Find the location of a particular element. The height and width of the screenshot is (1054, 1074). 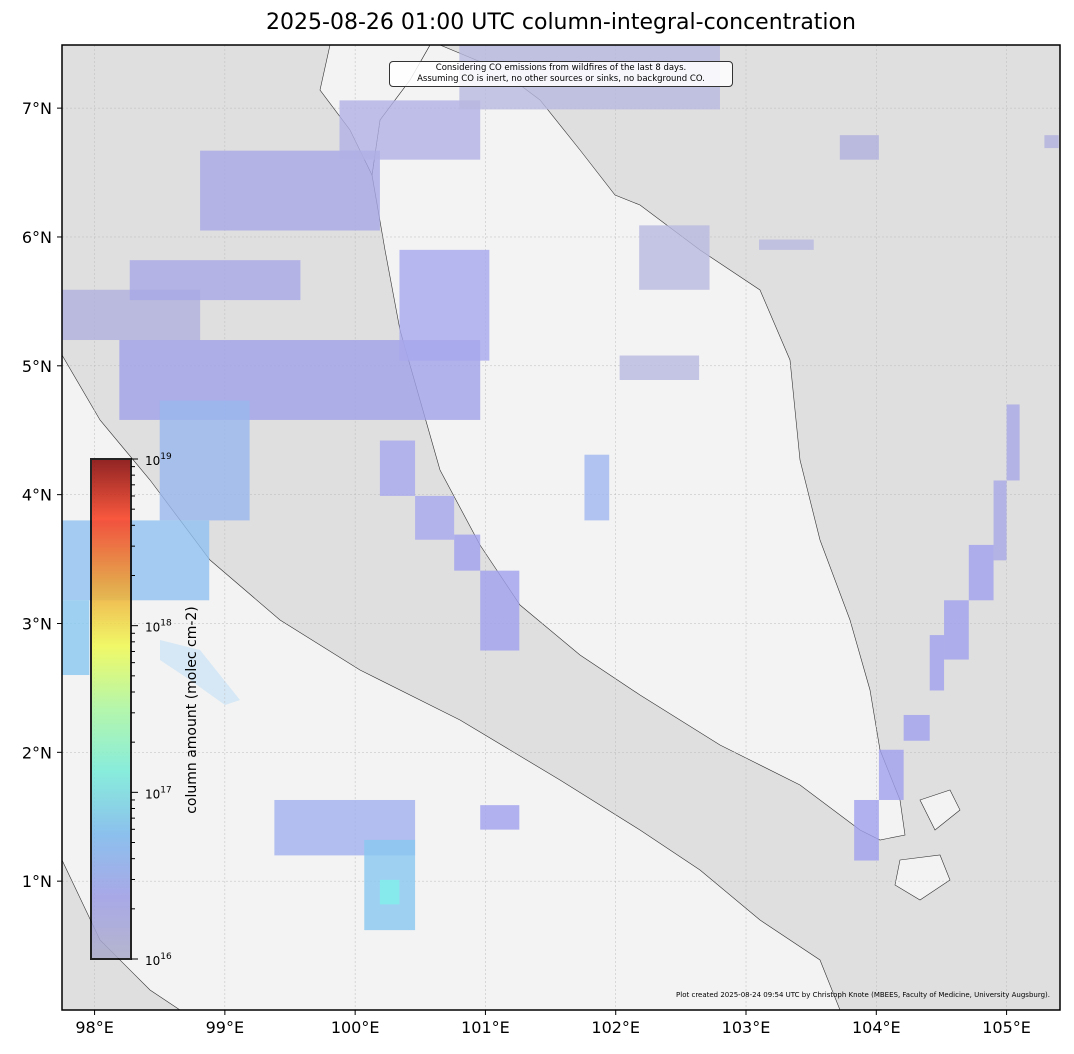

colorbar-gradient is located at coordinates (111, 709).